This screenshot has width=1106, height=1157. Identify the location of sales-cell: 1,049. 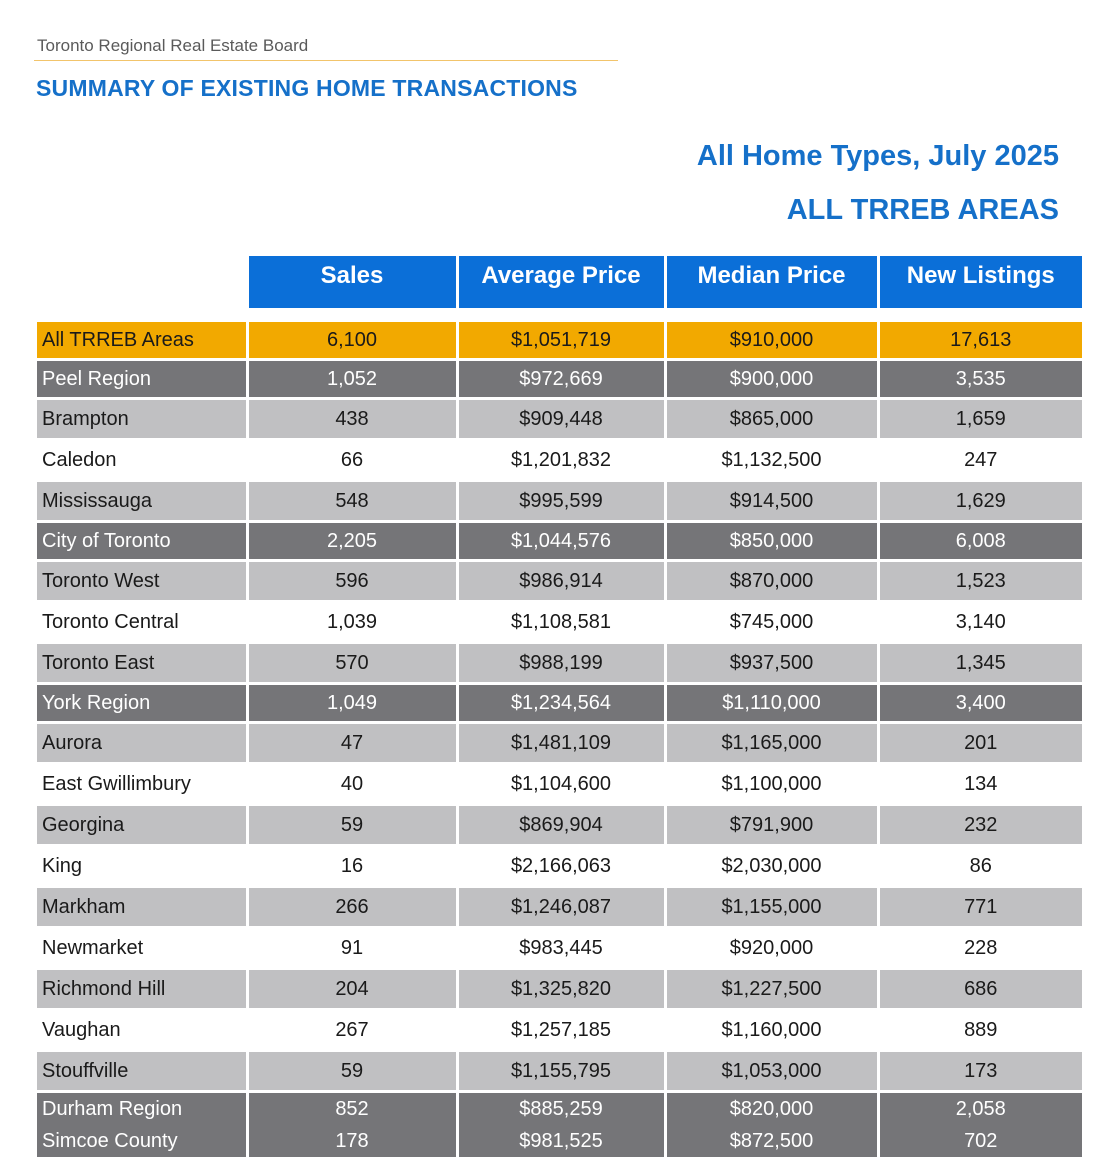
(351, 703).